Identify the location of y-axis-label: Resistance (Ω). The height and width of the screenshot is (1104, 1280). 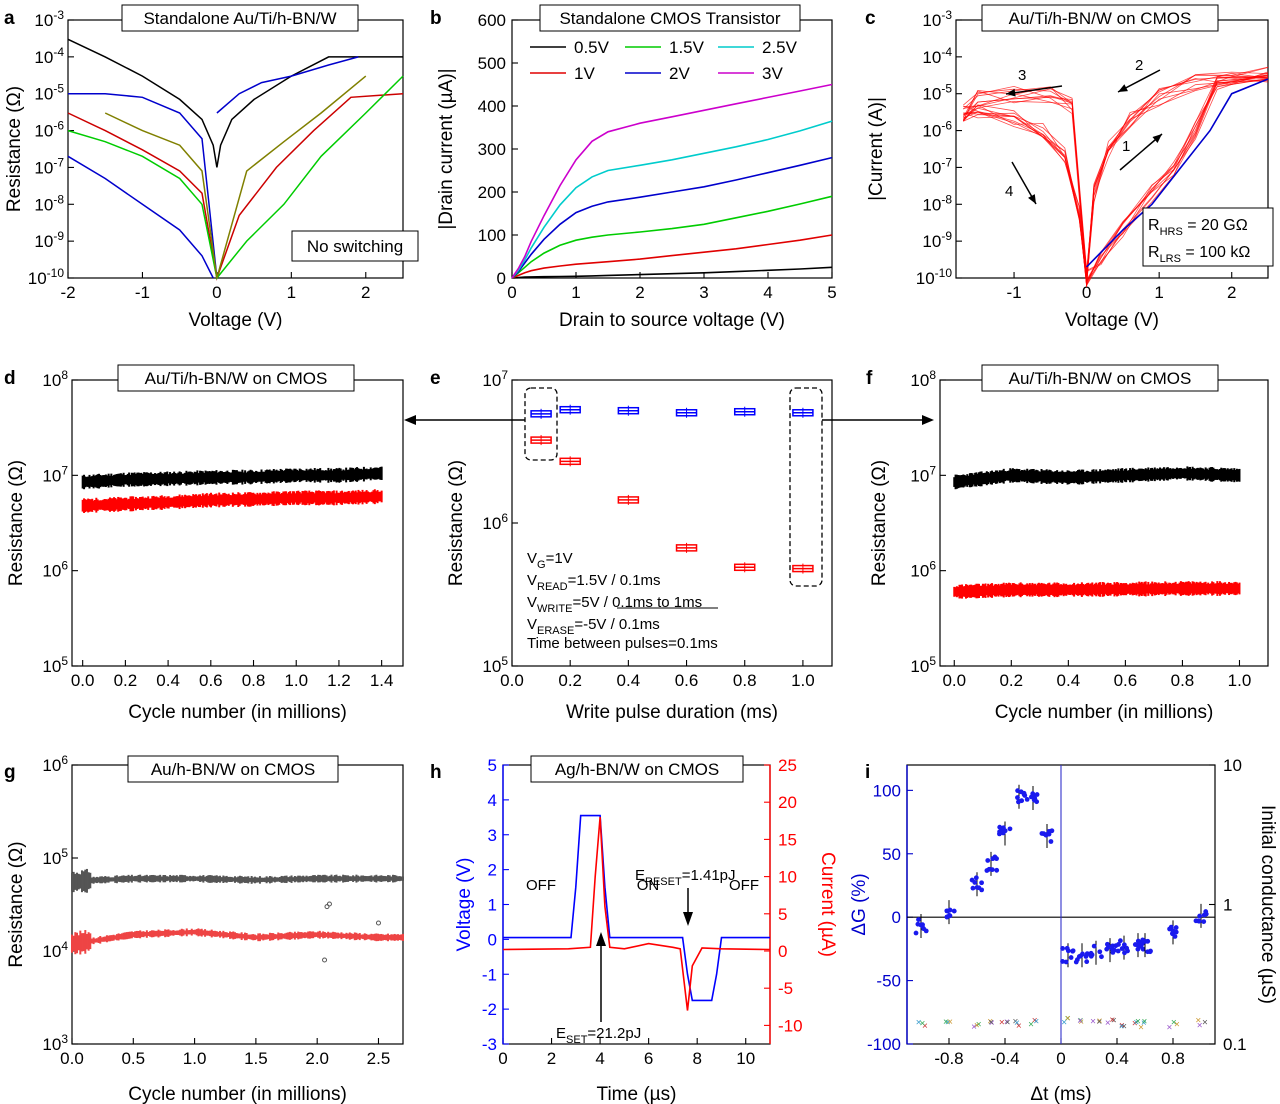
(456, 523).